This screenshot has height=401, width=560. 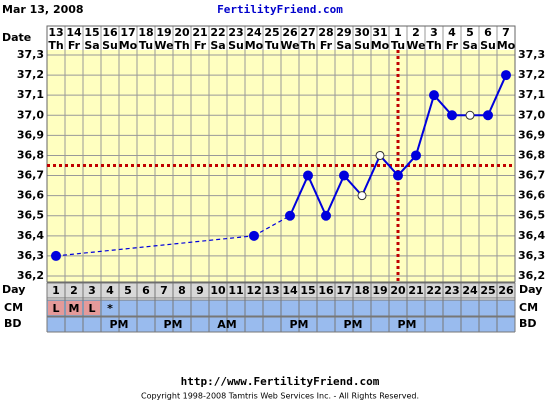 I want to click on y-tick-label: 36,3, so click(x=30, y=255).